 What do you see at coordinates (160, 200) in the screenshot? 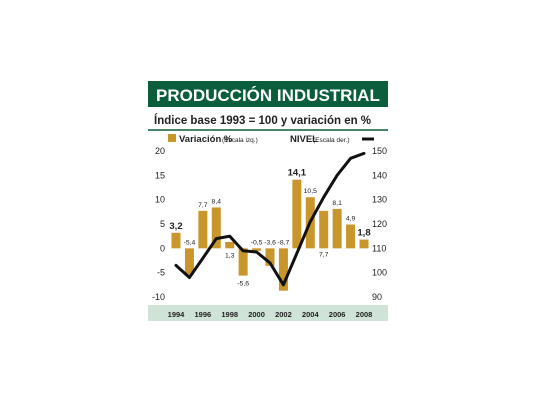
I see `left-axis-tick: 10` at bounding box center [160, 200].